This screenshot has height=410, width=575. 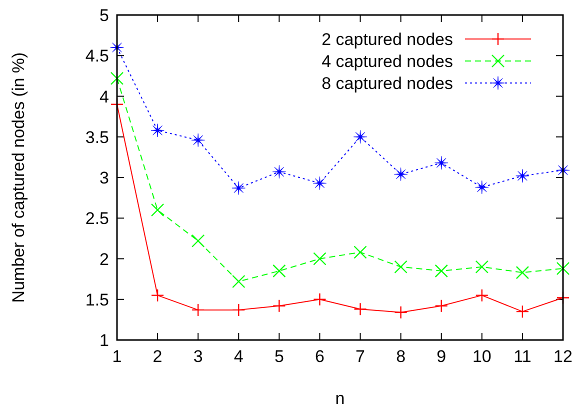 What do you see at coordinates (104, 178) in the screenshot?
I see `y-tick-label: 3` at bounding box center [104, 178].